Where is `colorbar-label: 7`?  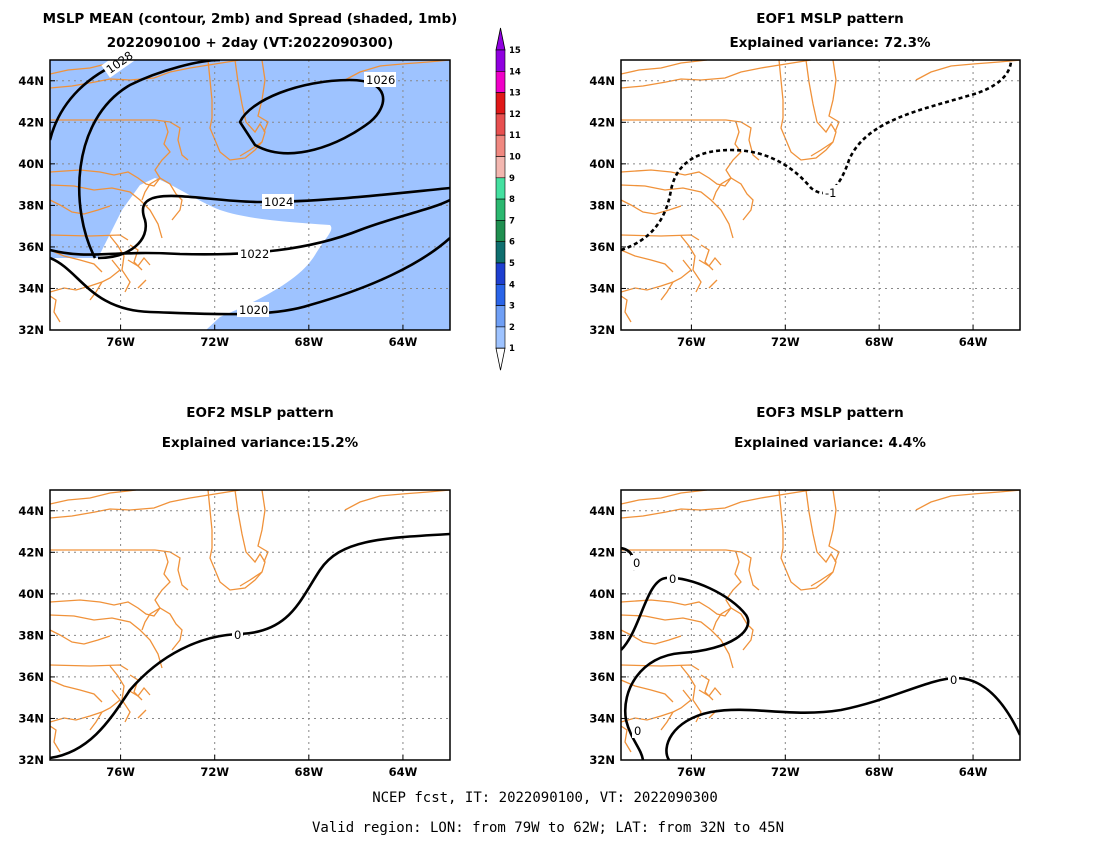 colorbar-label: 7 is located at coordinates (512, 221).